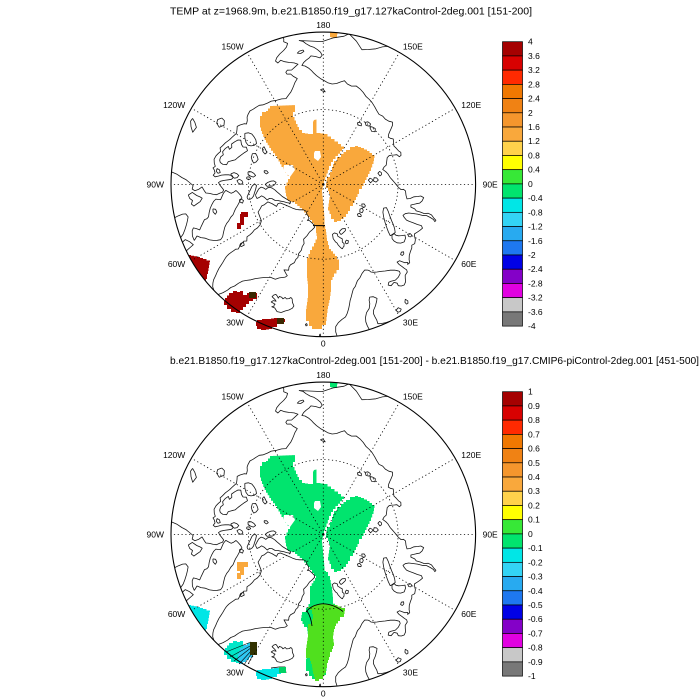 The width and height of the screenshot is (700, 700). What do you see at coordinates (530, 392) in the screenshot?
I see `svg-text: 1` at bounding box center [530, 392].